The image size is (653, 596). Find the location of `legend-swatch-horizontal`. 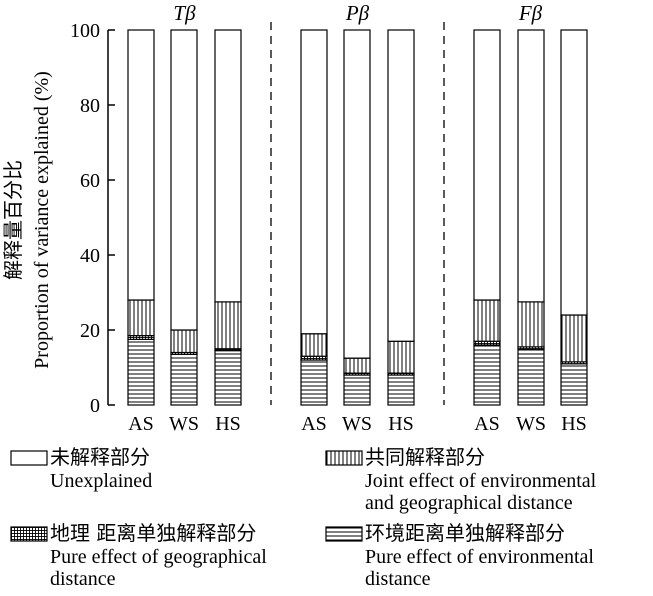

legend-swatch-horizontal is located at coordinates (344, 534).